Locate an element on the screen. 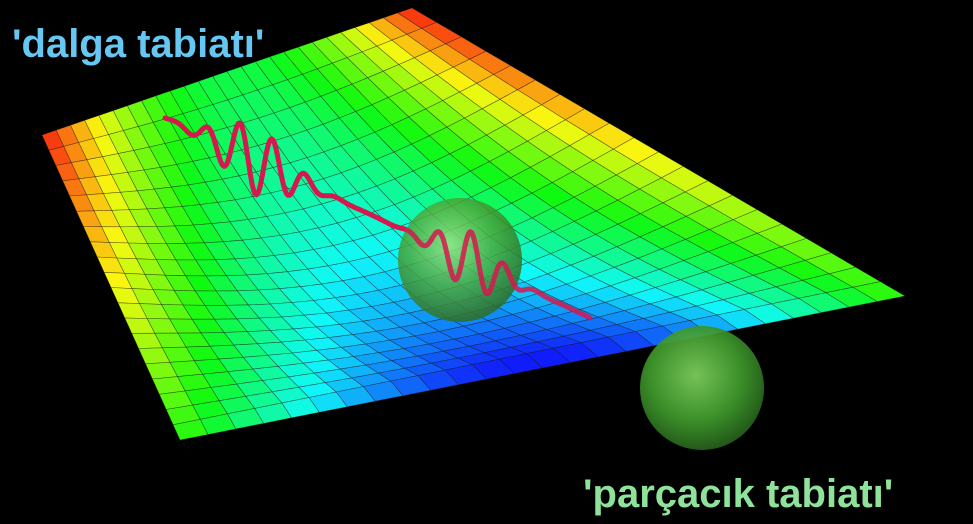 This screenshot has height=524, width=973. particle-nature-label: 'parçacık tabiatı' is located at coordinates (738, 494).